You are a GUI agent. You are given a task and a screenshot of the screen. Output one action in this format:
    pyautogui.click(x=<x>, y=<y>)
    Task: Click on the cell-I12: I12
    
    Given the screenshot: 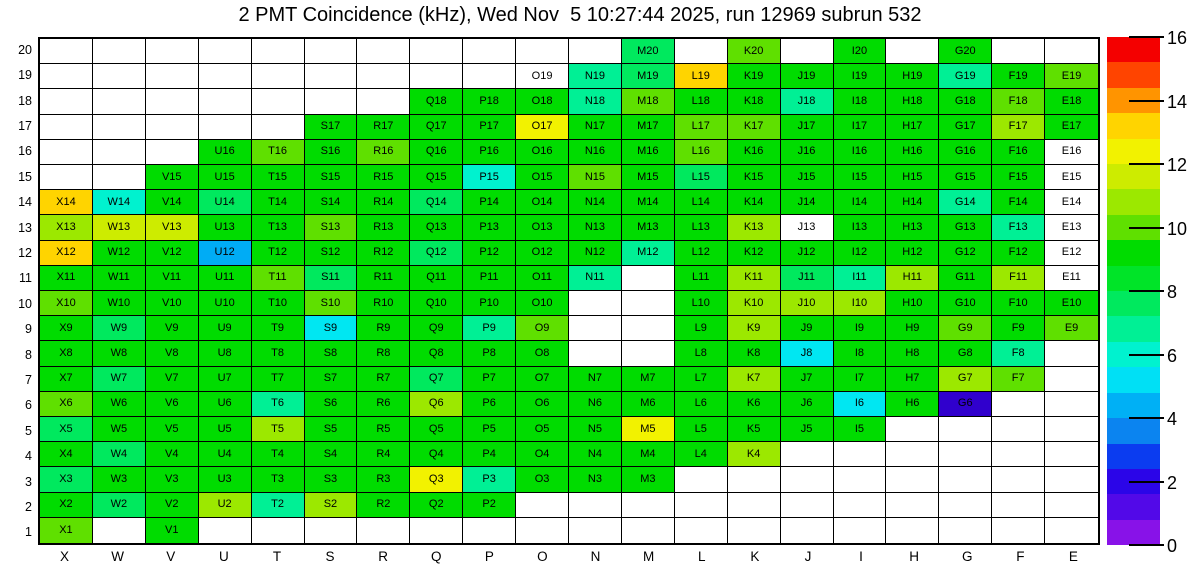 What is the action you would take?
    pyautogui.click(x=860, y=253)
    